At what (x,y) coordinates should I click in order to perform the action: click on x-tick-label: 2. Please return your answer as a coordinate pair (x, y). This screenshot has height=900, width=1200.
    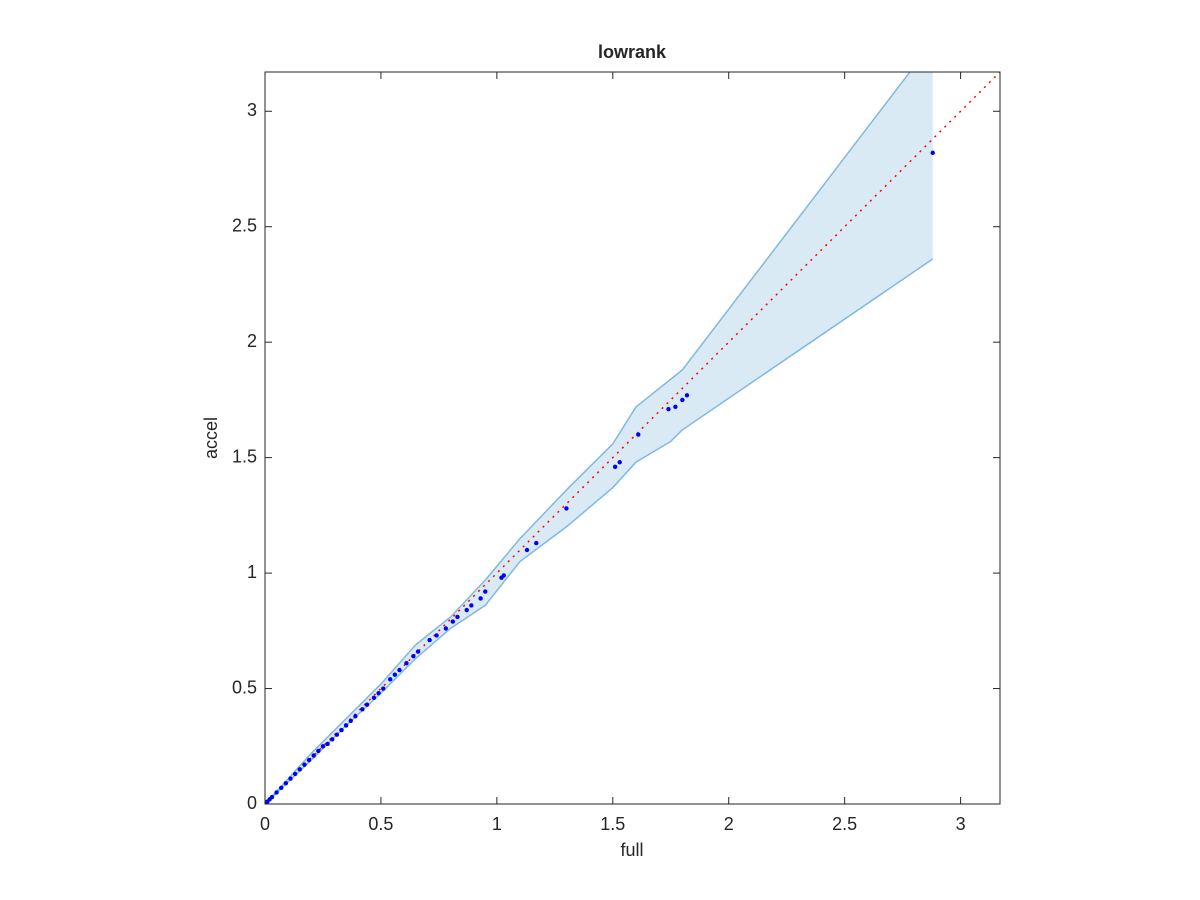
    Looking at the image, I should click on (729, 824).